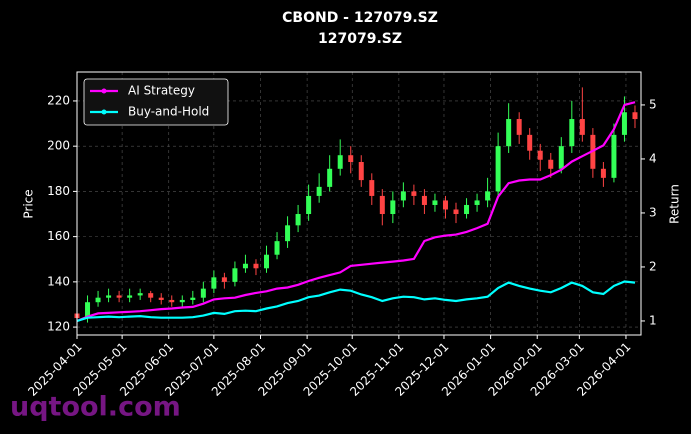 This screenshot has height=434, width=691. What do you see at coordinates (58, 191) in the screenshot?
I see `y-tick-label: 180` at bounding box center [58, 191].